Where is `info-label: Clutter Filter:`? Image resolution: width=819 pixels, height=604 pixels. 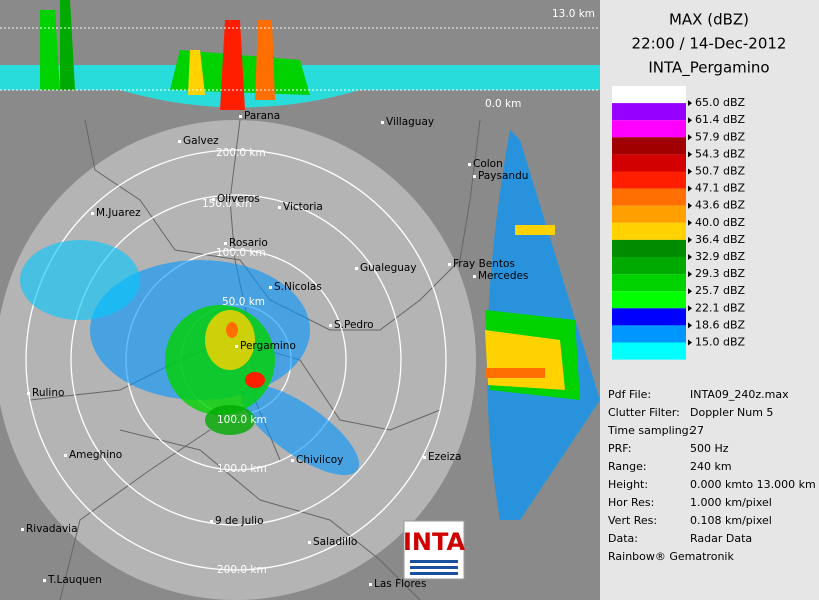
info-label: Clutter Filter: is located at coordinates (644, 412).